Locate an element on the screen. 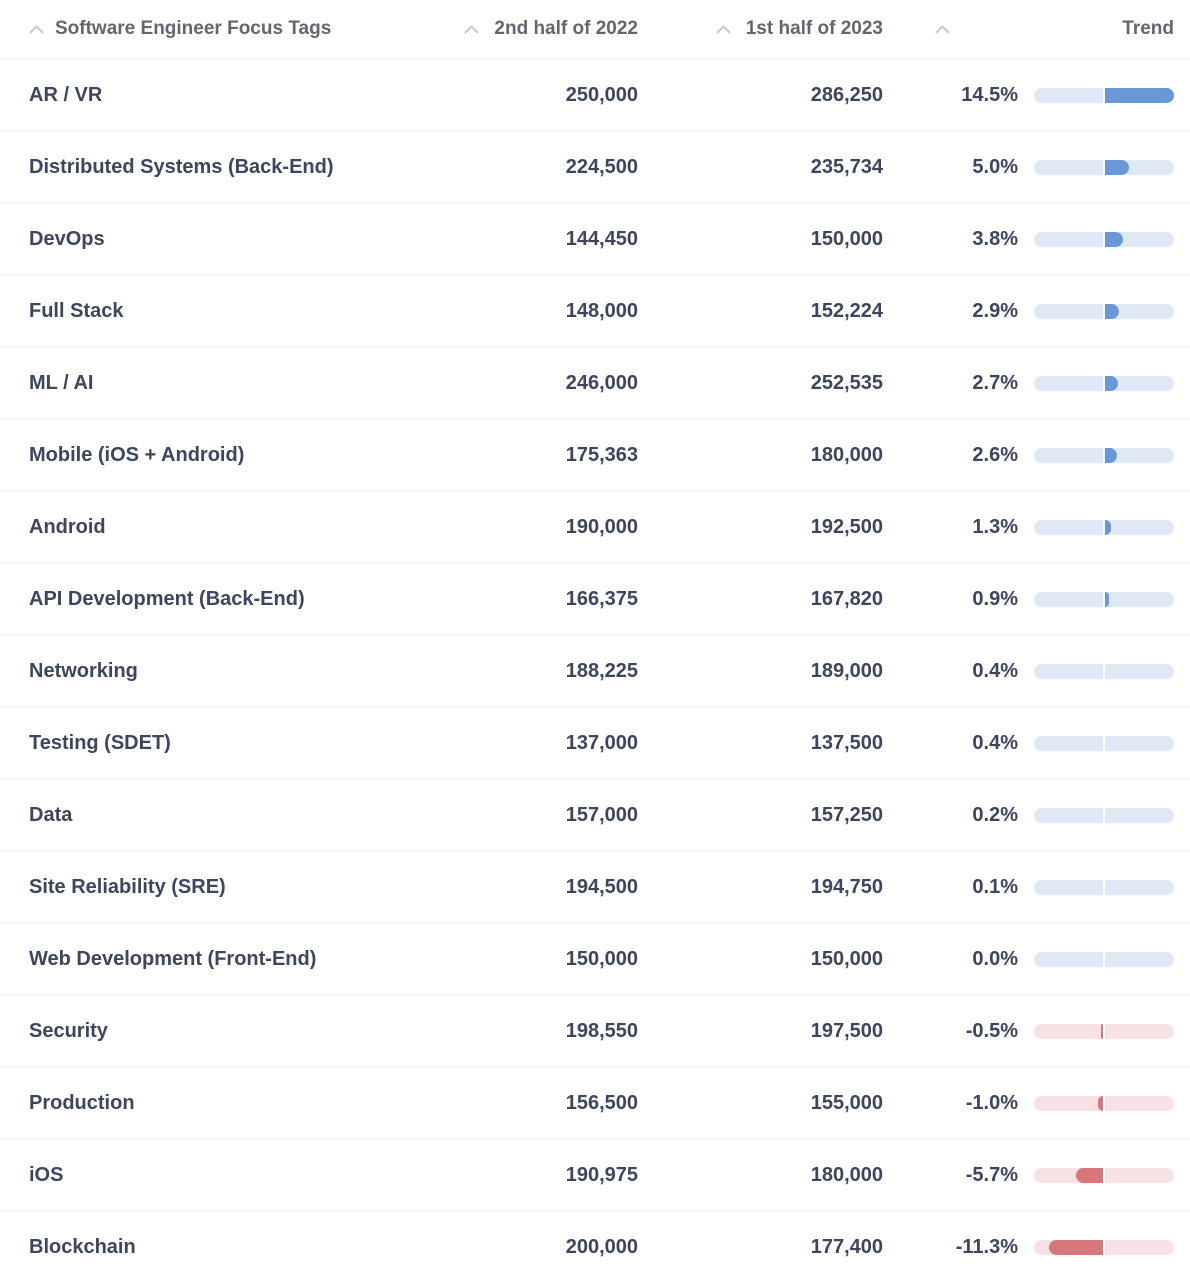 This screenshot has width=1190, height=1282. salary-2nd-half-2022-value: 148,000 is located at coordinates (601, 310).